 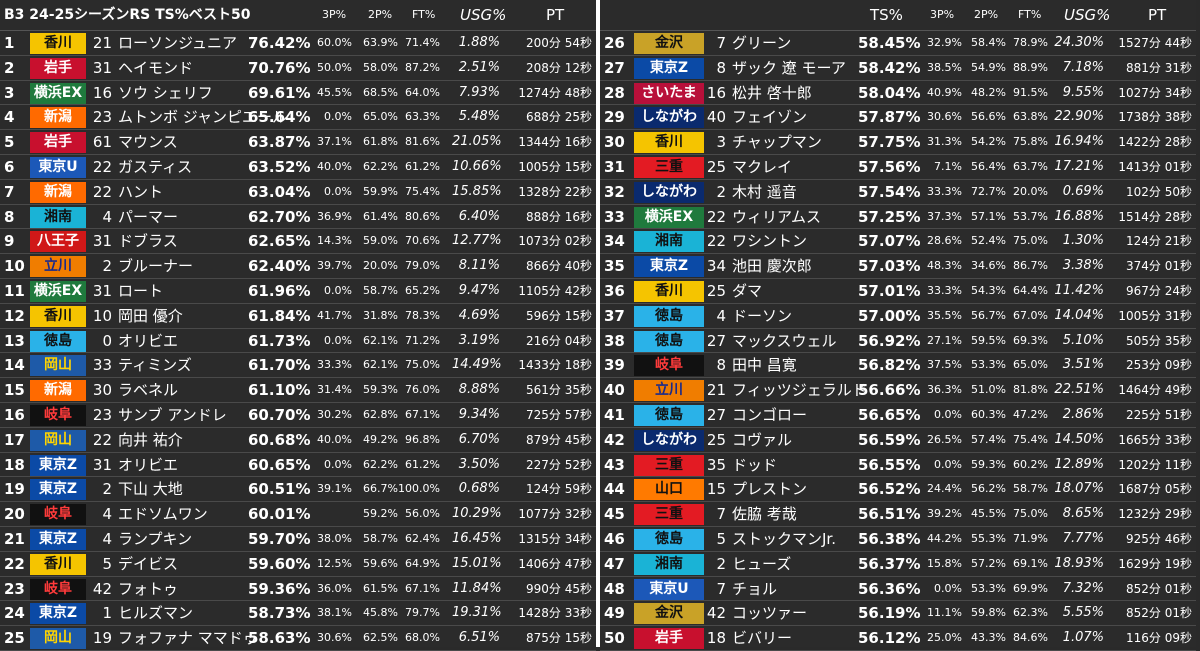 I want to click on three-pt-value: 44.2%, so click(x=944, y=538).